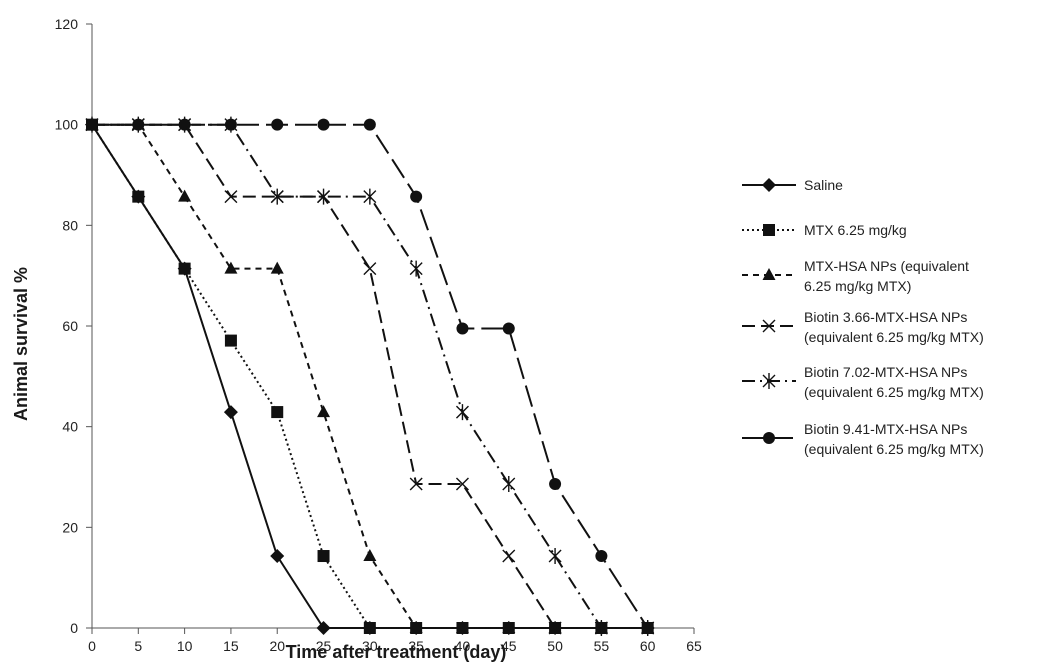 This screenshot has width=1044, height=666. What do you see at coordinates (823, 185) in the screenshot?
I see `legend-label: Saline` at bounding box center [823, 185].